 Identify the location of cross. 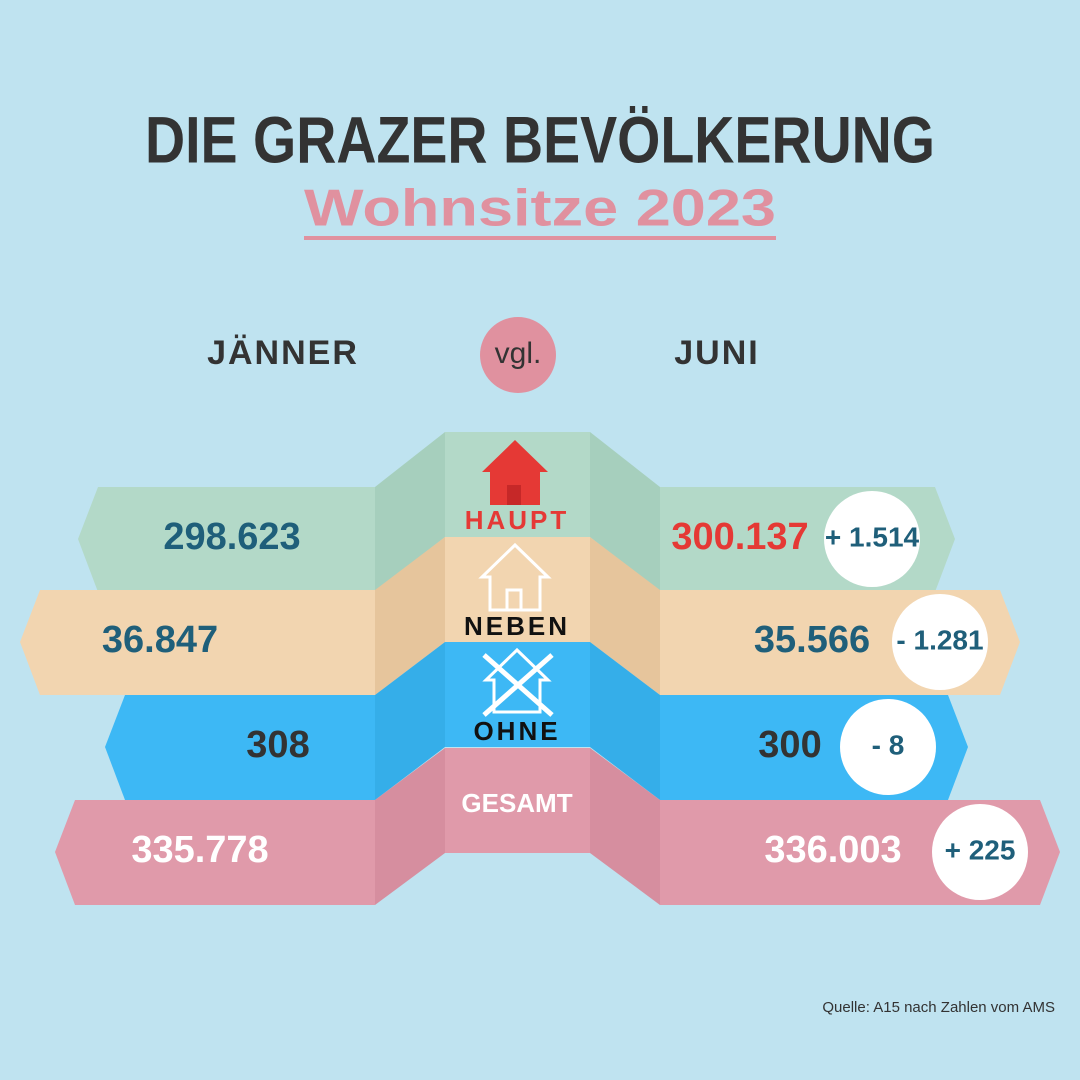
(518, 685).